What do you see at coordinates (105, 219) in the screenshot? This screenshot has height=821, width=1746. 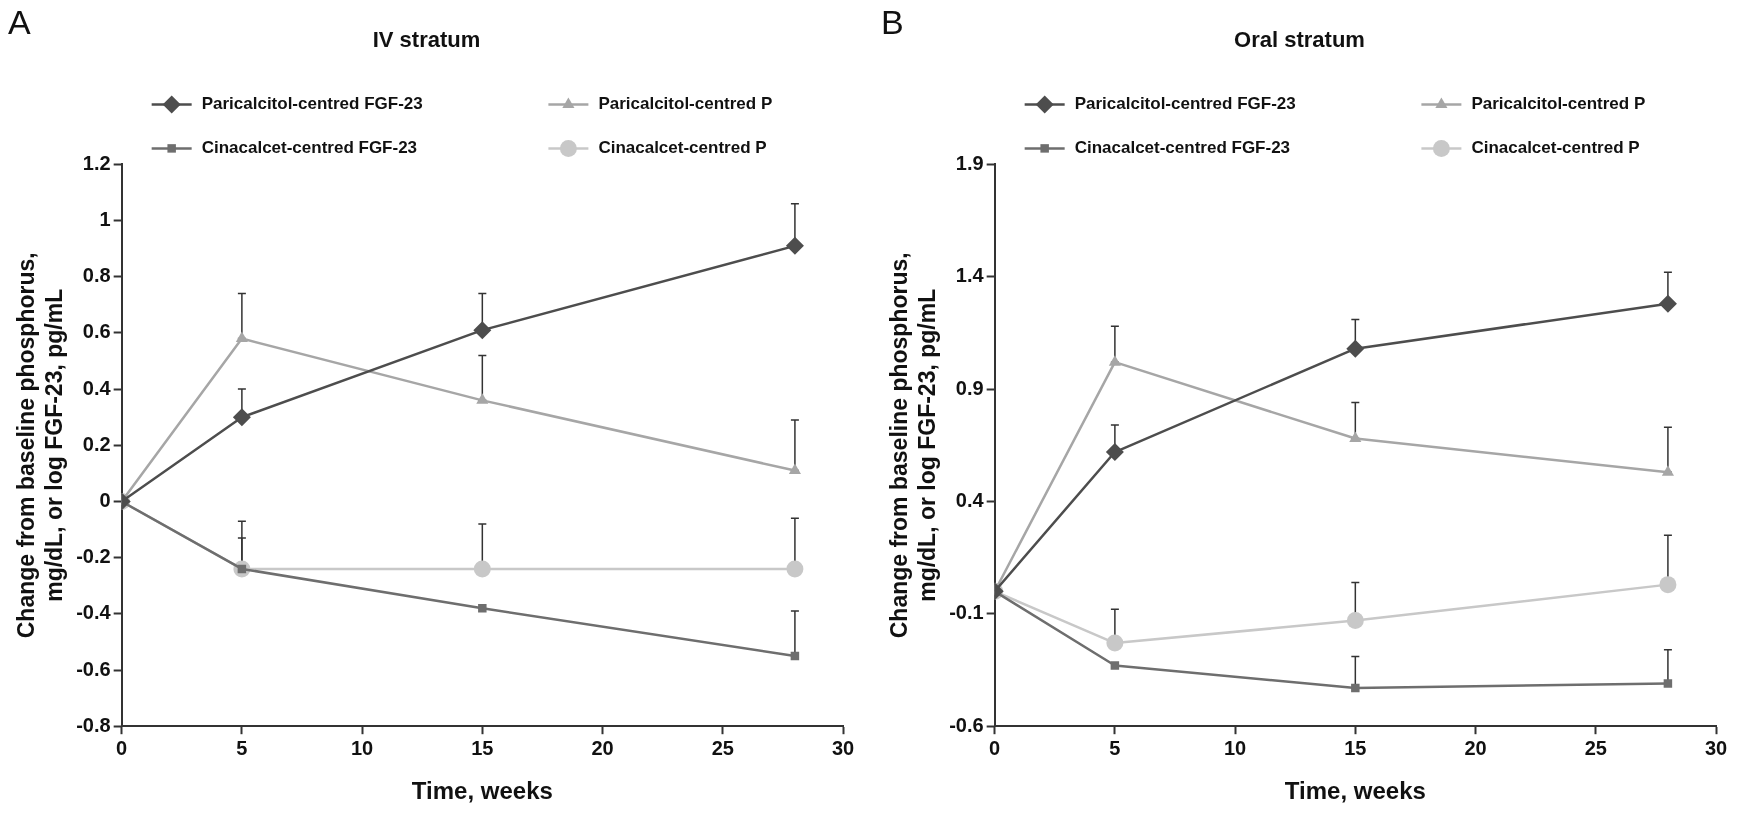 I see `y-tick-label: 1` at bounding box center [105, 219].